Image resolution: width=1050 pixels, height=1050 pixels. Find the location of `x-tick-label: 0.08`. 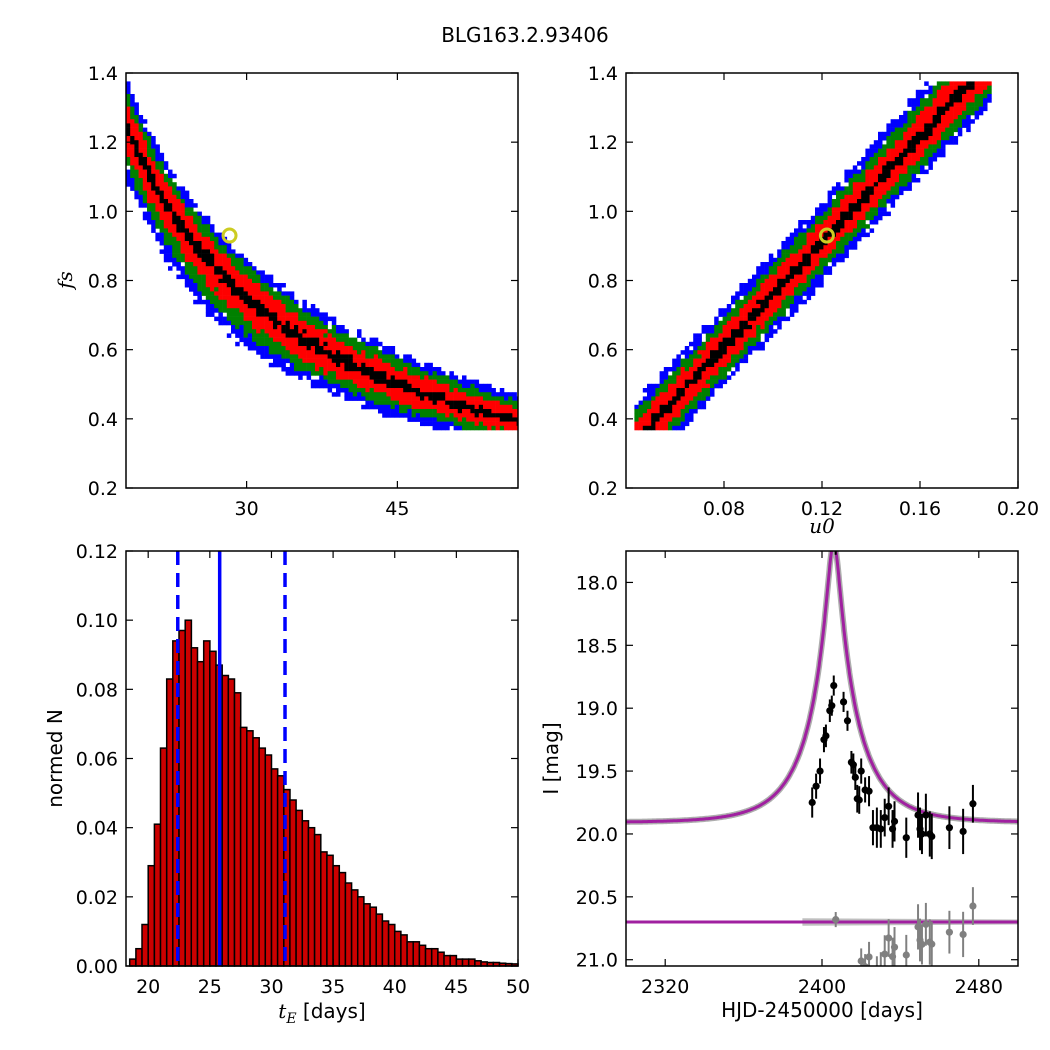

x-tick-label: 0.08 is located at coordinates (724, 509).